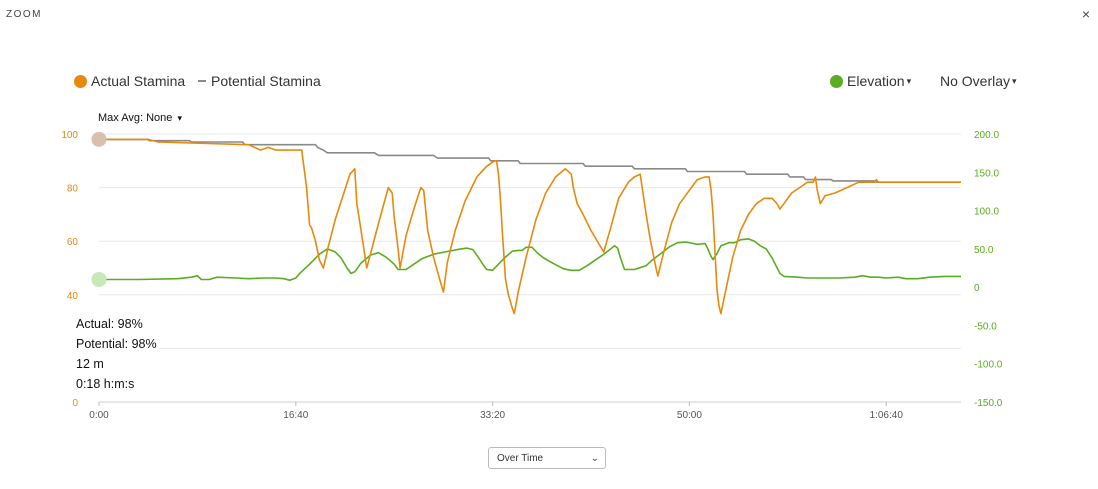 The image size is (1098, 489). I want to click on y-left-tick-label: 100, so click(69, 135).